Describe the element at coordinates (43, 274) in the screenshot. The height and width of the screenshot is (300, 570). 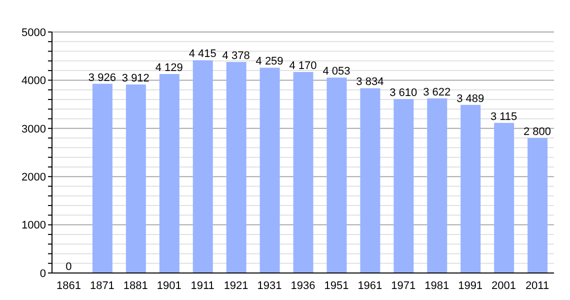
I see `y-tick-label: 0` at that location.